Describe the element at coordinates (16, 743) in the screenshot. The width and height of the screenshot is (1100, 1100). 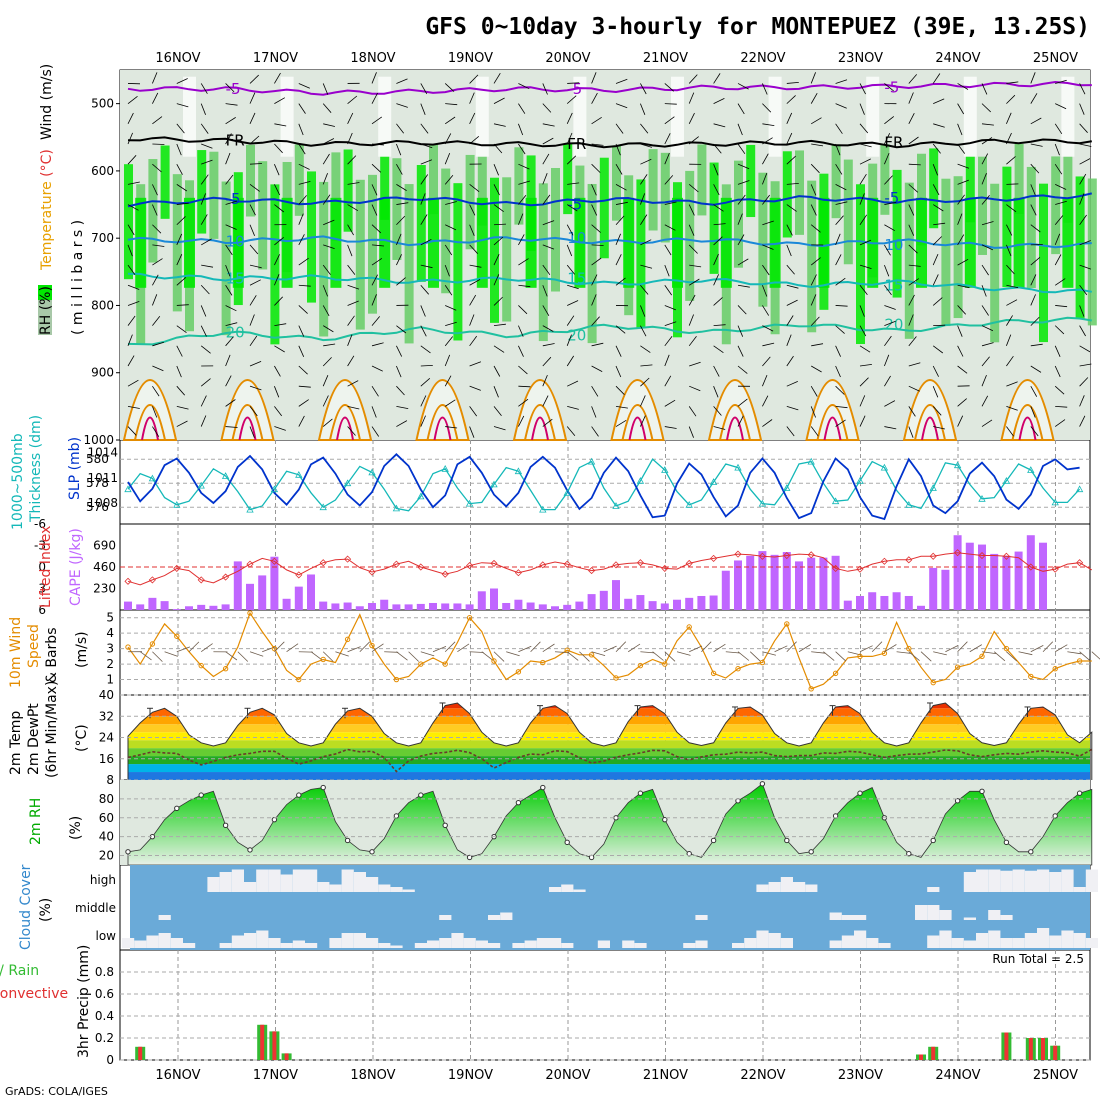
I see `temp2m-l1: 2m Temp` at that location.